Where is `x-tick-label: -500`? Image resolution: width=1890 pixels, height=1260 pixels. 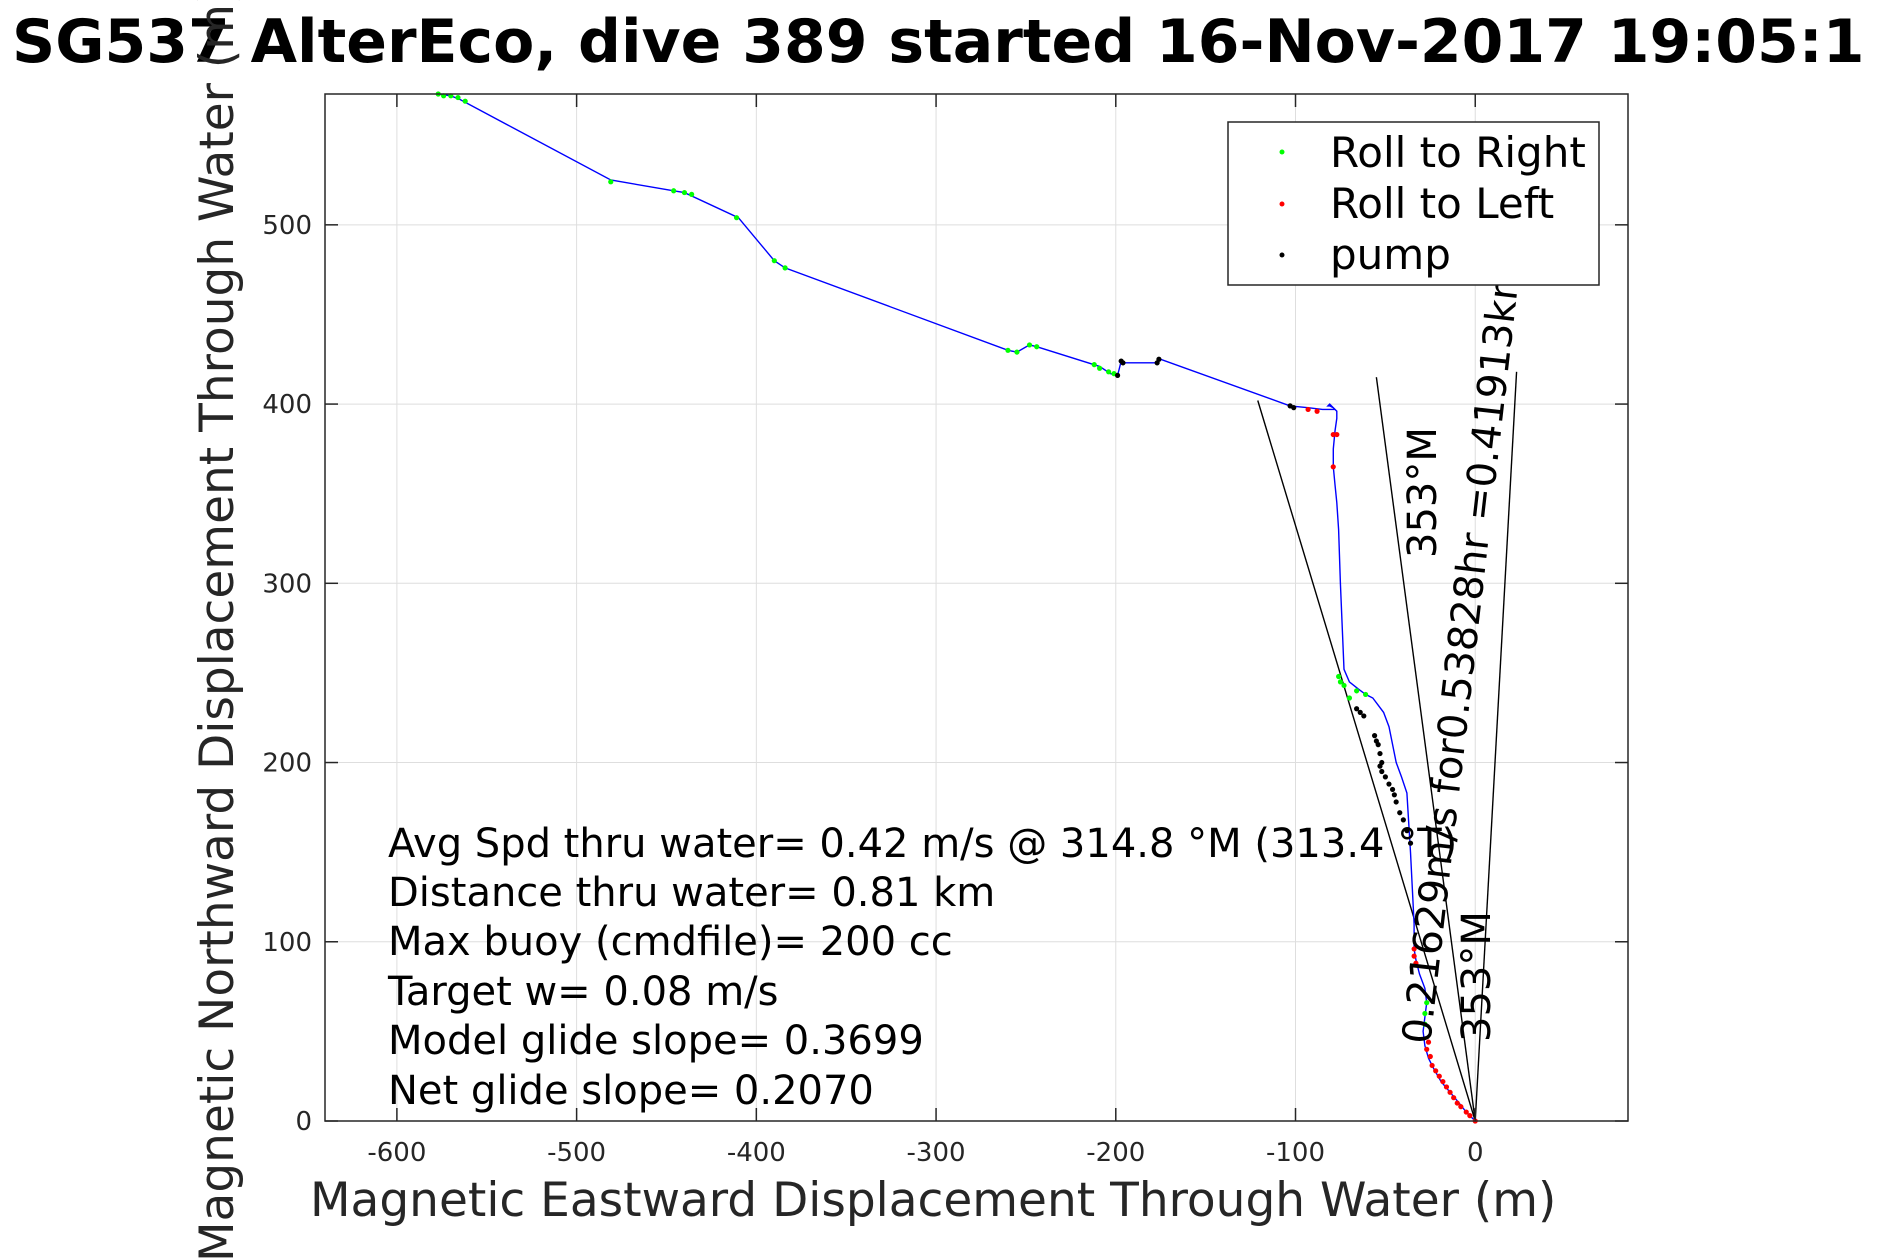 x-tick-label: -500 is located at coordinates (576, 1153).